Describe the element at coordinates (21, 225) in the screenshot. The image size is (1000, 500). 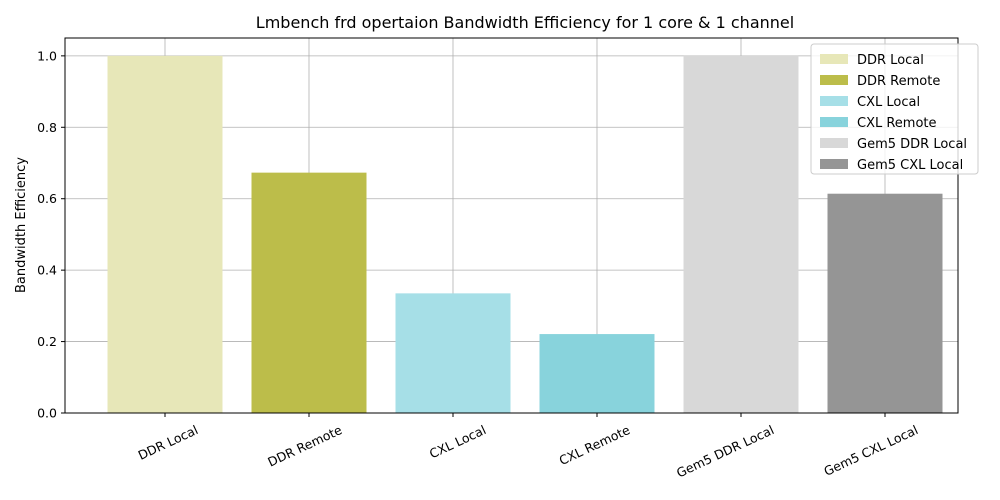
I see `y-axis-label: Bandwidth Efficiency` at that location.